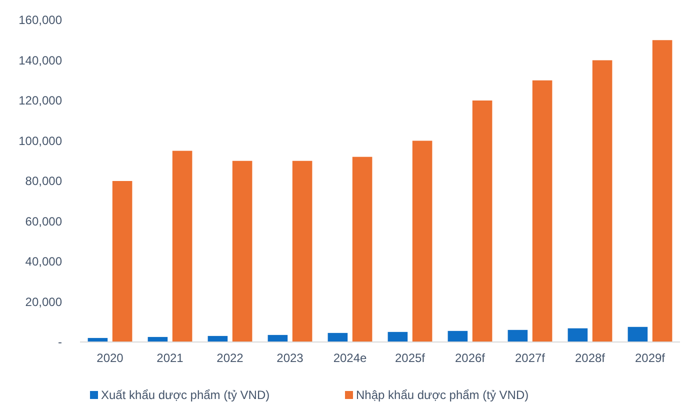  Describe the element at coordinates (290, 358) in the screenshot. I see `x-tick-label: 2023` at that location.